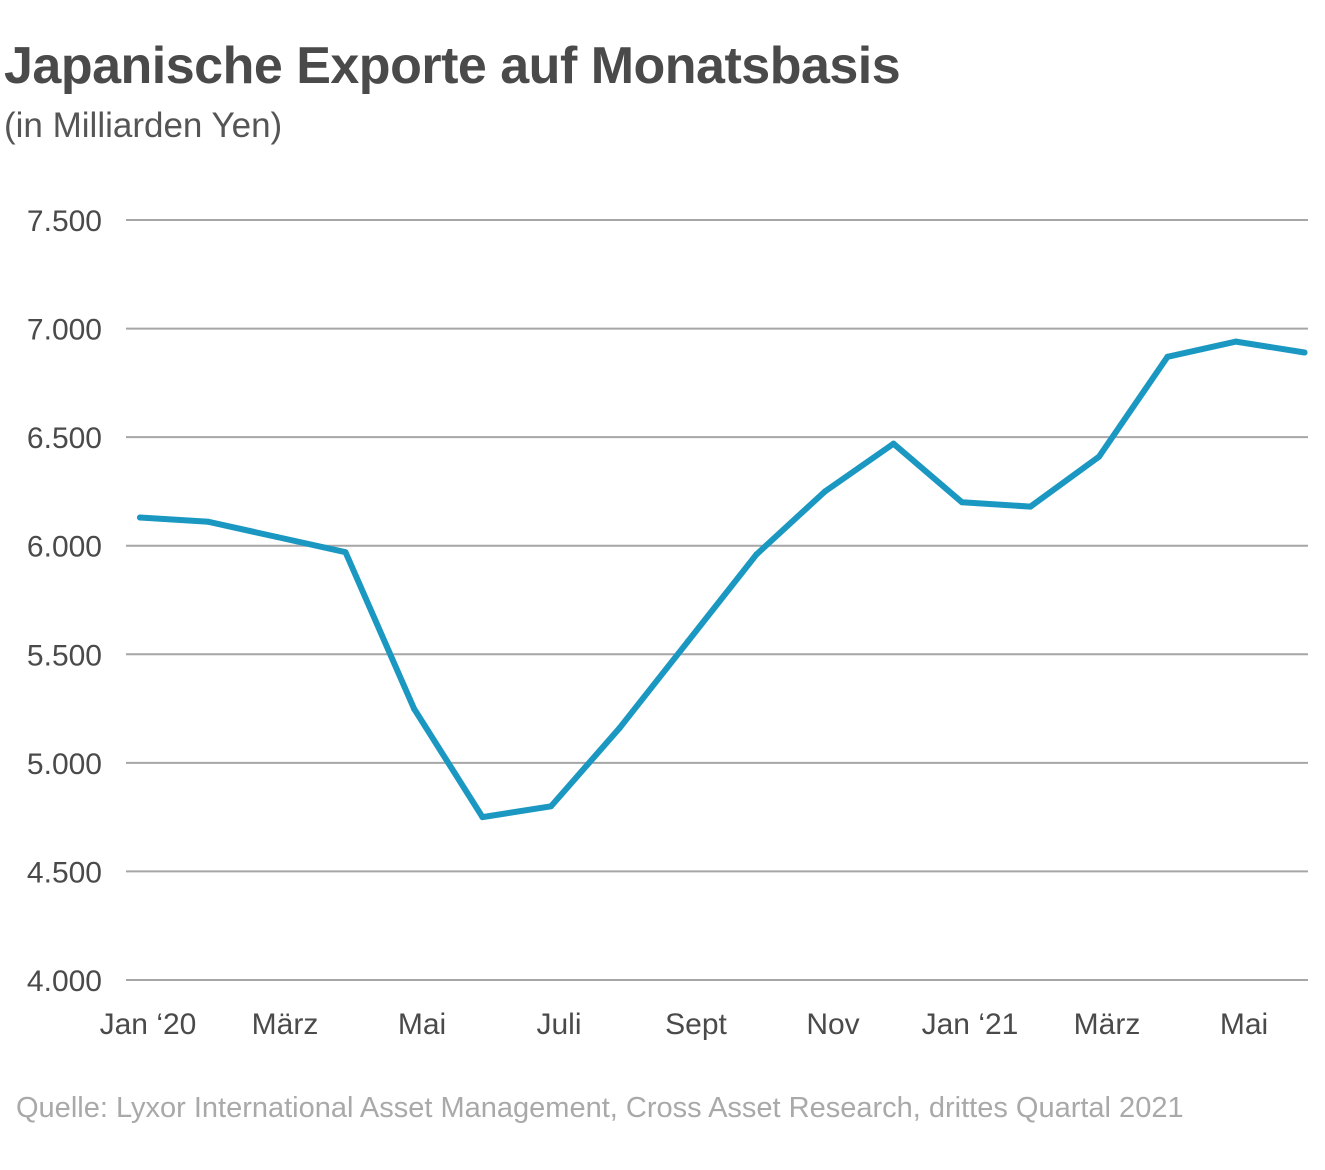 This screenshot has width=1325, height=1170. I want to click on x-tick-label: Juli, so click(558, 1024).